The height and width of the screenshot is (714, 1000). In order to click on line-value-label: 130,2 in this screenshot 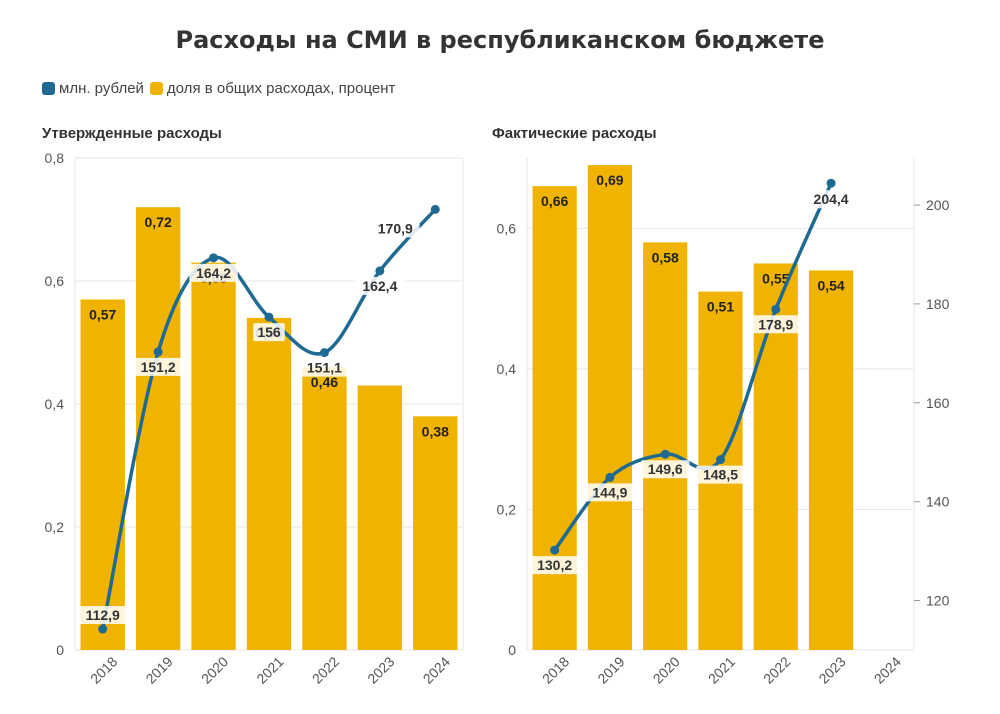, I will do `click(554, 565)`.